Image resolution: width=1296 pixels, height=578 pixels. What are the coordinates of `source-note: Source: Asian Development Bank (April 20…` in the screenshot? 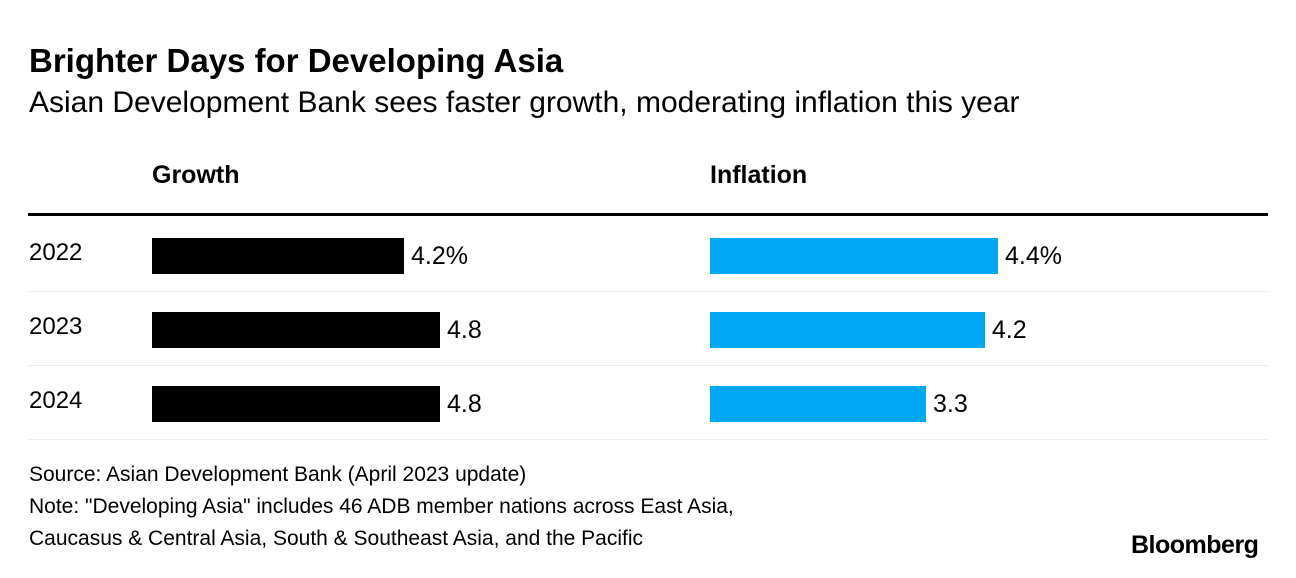 It's located at (278, 474).